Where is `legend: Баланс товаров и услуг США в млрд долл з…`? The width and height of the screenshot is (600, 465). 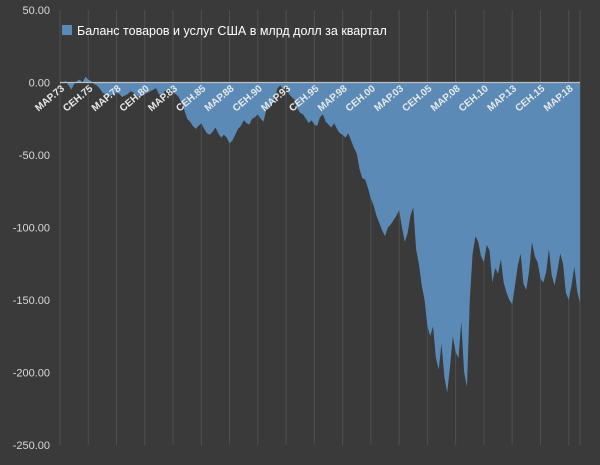
legend: Баланс товаров и услуг США в млрд долл з… is located at coordinates (224, 31).